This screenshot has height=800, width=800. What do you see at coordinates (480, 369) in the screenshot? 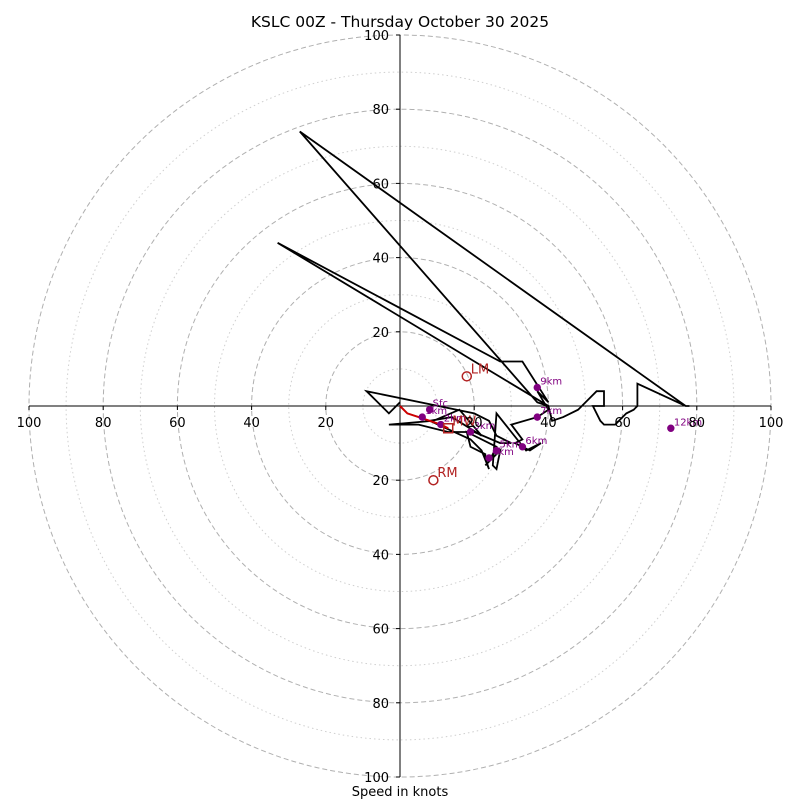
I see `motion-marker-label: LM` at bounding box center [480, 369].